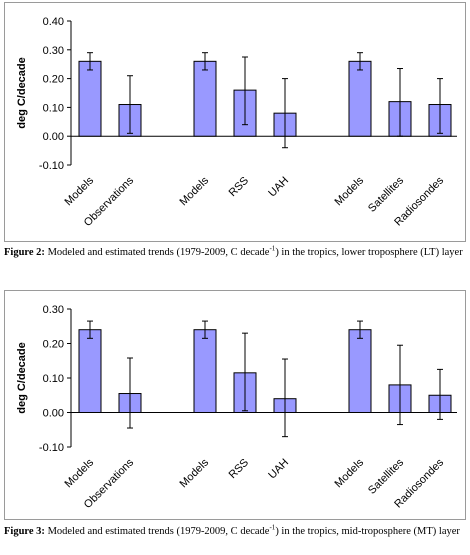 This screenshot has width=470, height=555. I want to click on caption-label: Figure 2:, so click(24, 252).